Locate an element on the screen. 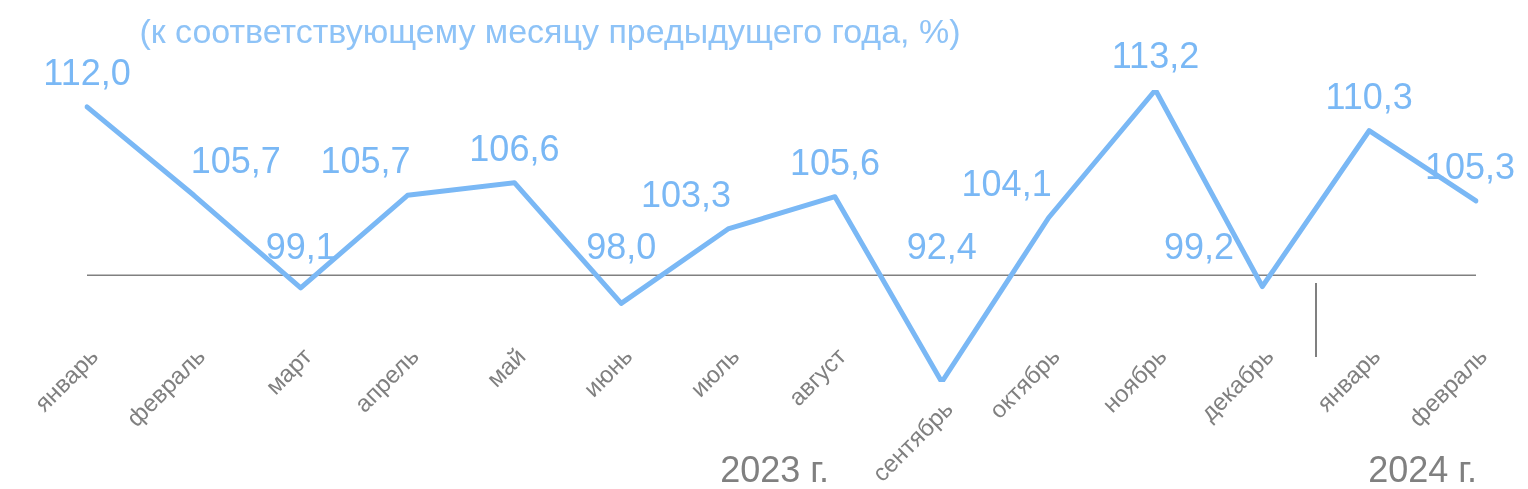  data-label: 113,2 is located at coordinates (1155, 55).